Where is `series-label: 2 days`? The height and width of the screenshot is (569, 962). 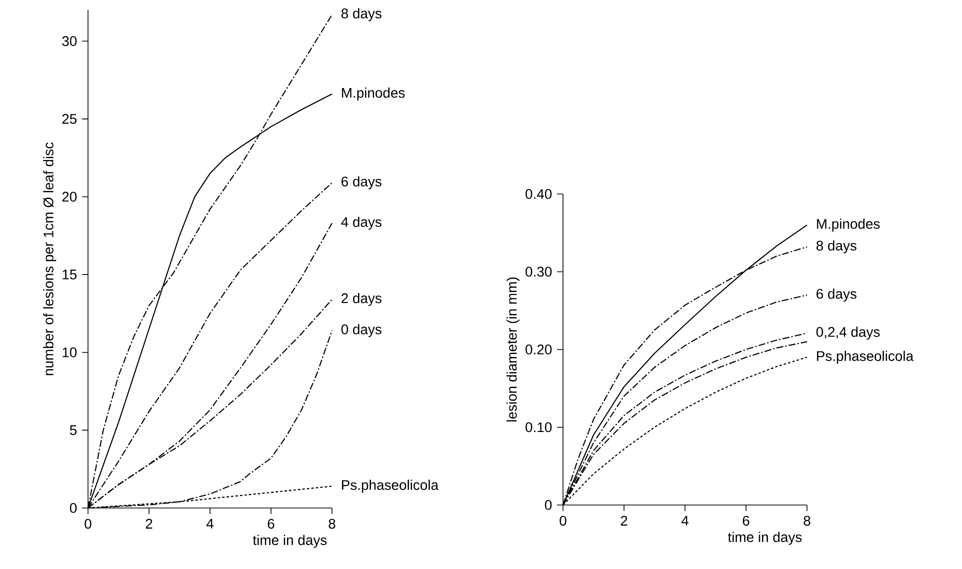 series-label: 2 days is located at coordinates (362, 299).